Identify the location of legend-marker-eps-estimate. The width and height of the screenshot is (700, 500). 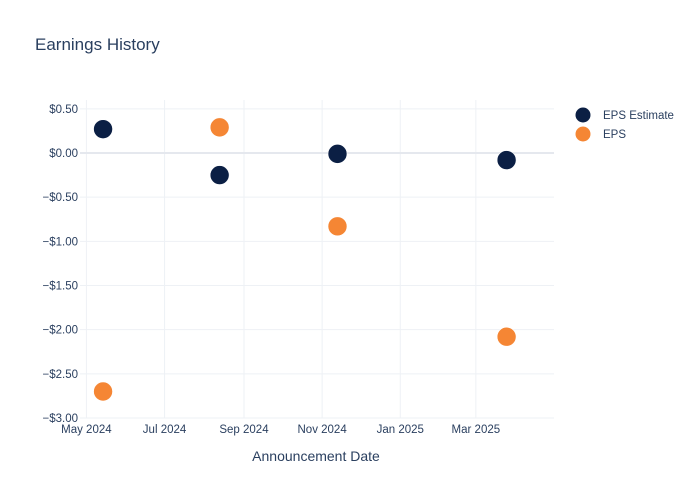
(583, 115).